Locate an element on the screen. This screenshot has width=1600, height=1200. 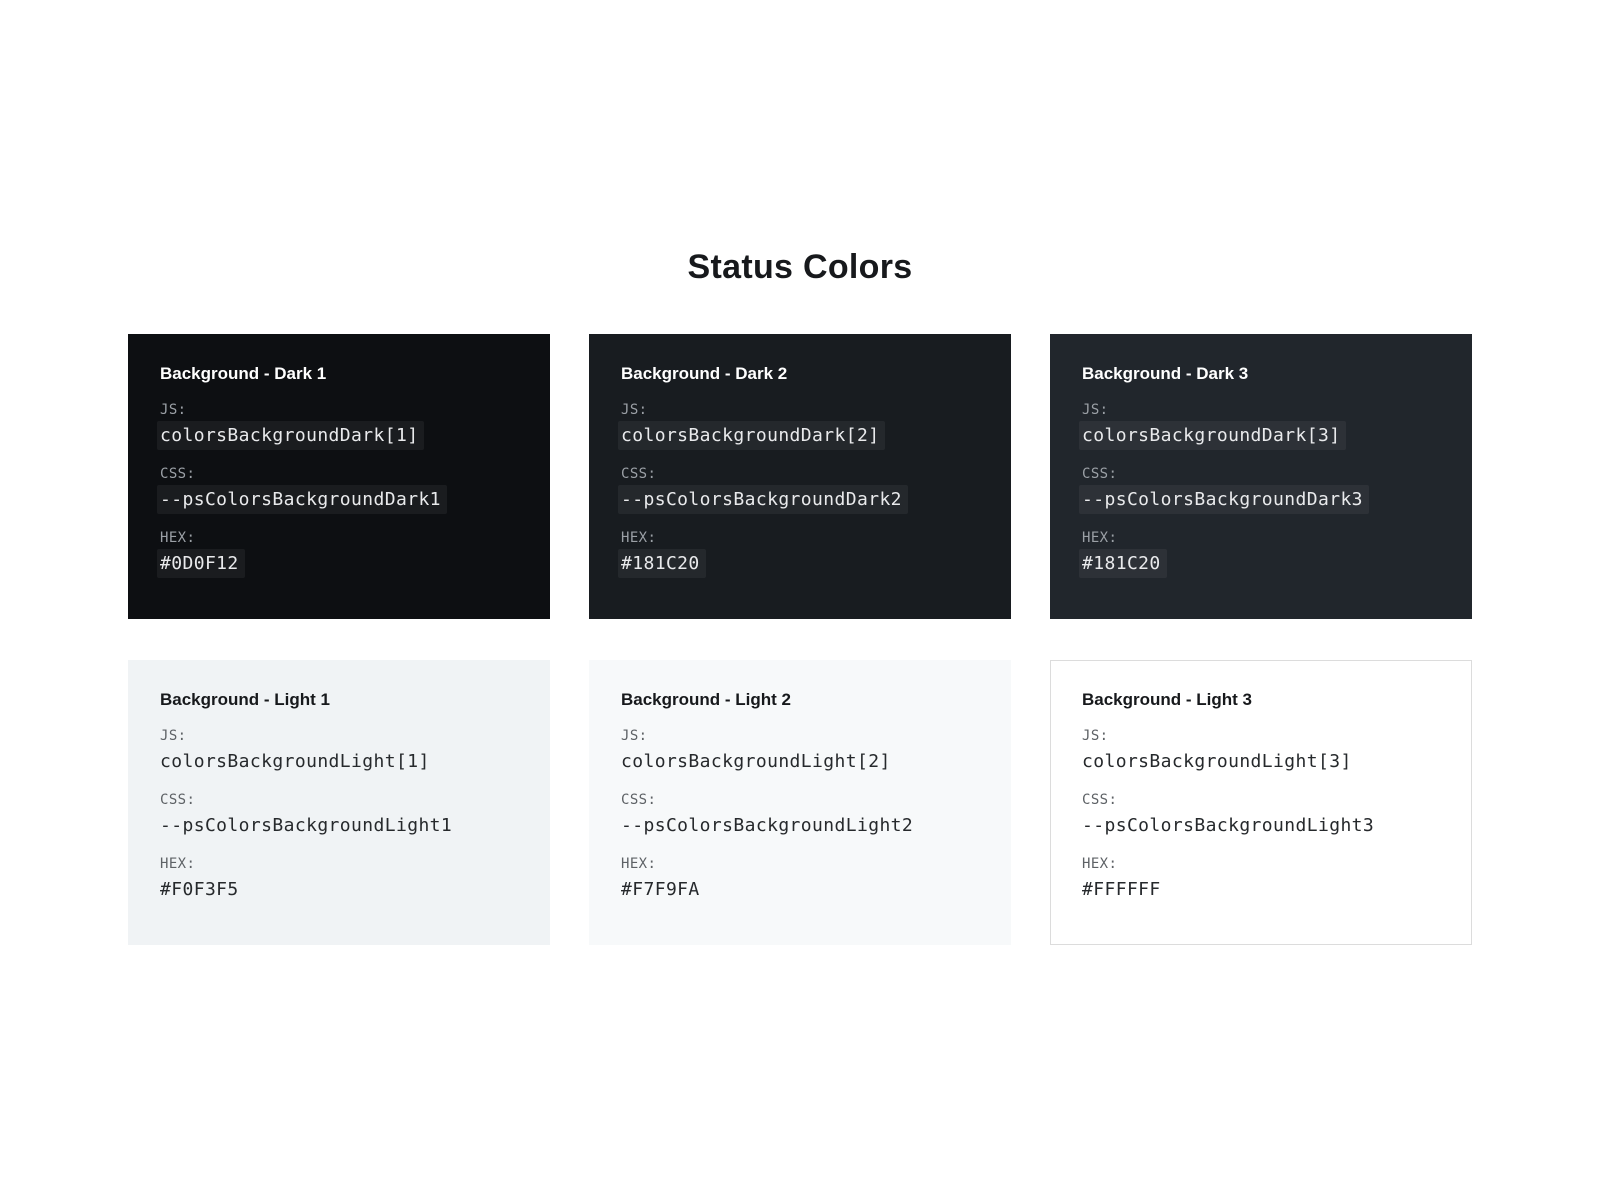
js-token-code: colorsBackgroundDark[2] is located at coordinates (752, 435).